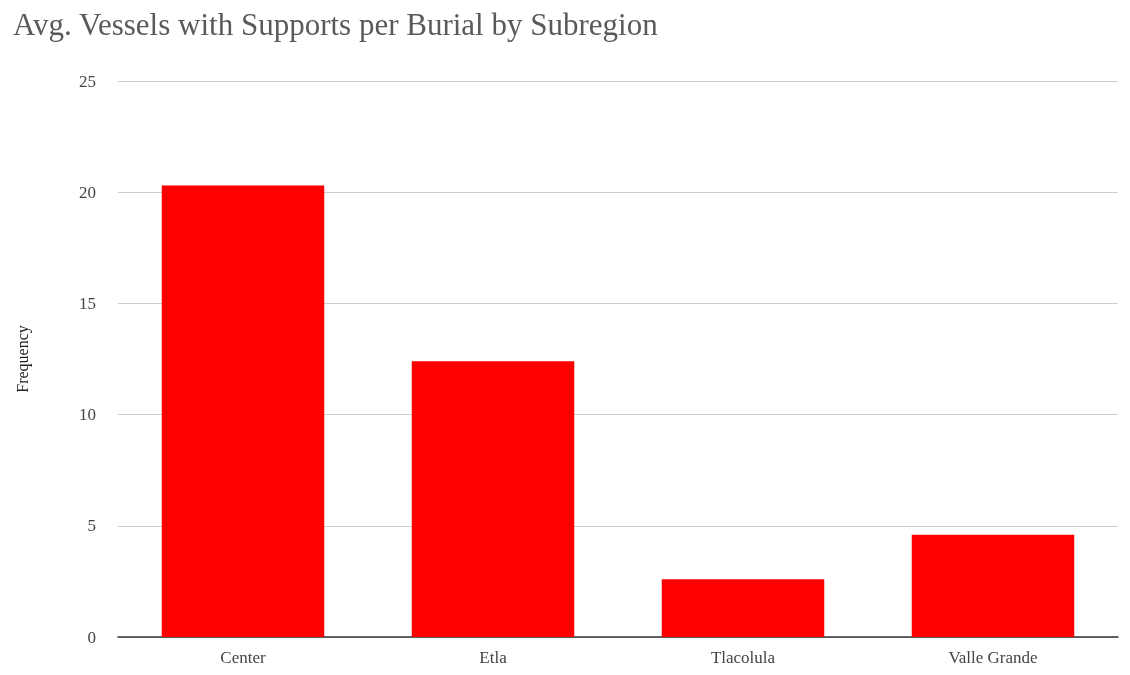  What do you see at coordinates (993, 657) in the screenshot?
I see `x-tick-label: Valle Grande` at bounding box center [993, 657].